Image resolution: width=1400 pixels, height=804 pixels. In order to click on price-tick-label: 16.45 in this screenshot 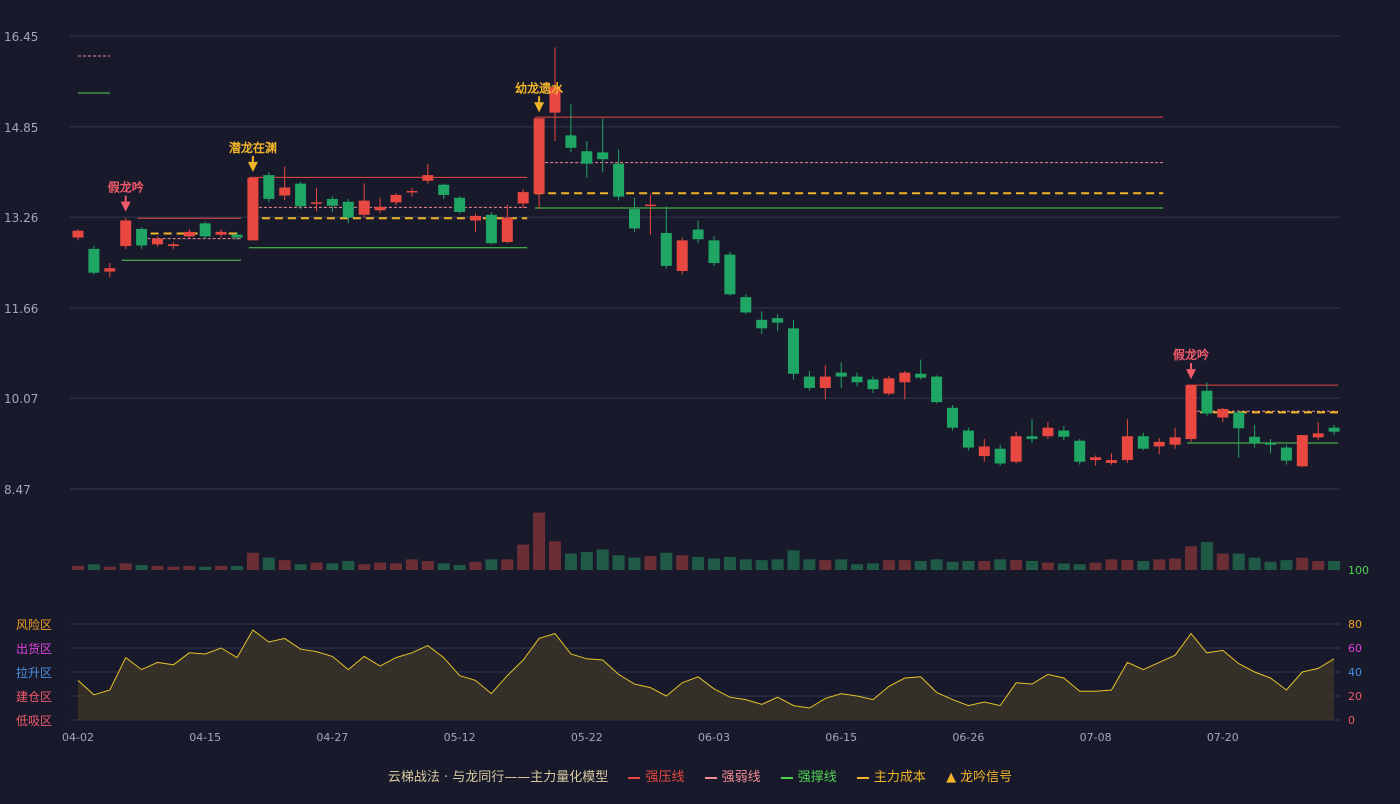, I will do `click(21, 37)`.